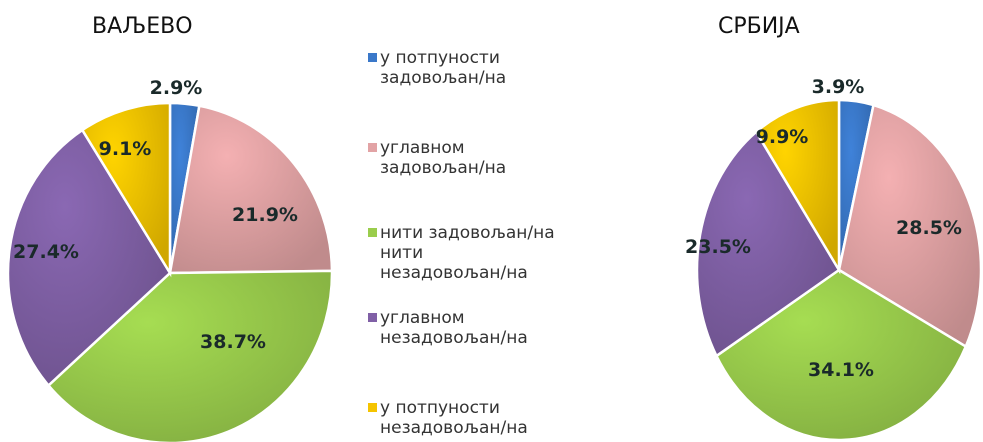 This screenshot has height=442, width=983. I want to click on legend-item: у потпуности задовољан/на, so click(489, 68).